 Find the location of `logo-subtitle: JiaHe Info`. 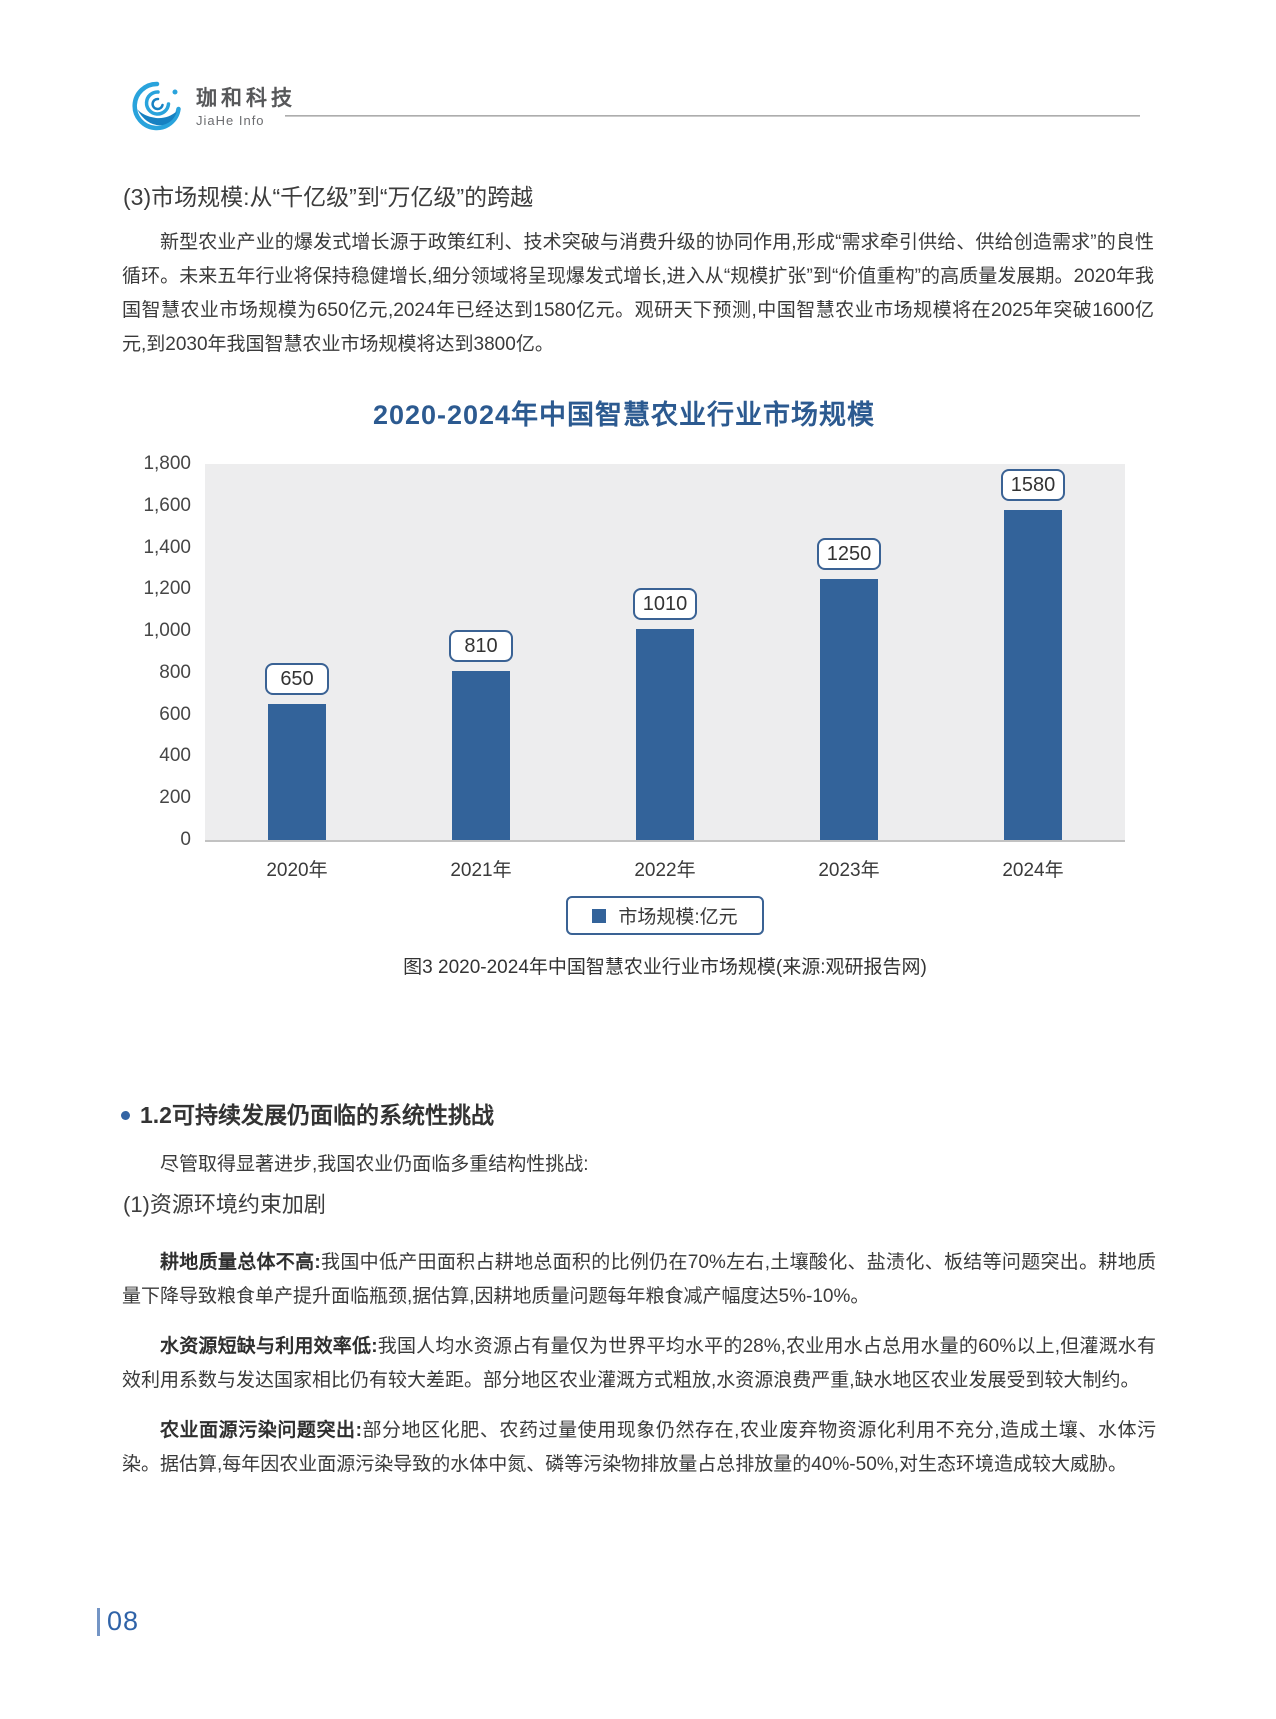

logo-subtitle: JiaHe Info is located at coordinates (230, 120).